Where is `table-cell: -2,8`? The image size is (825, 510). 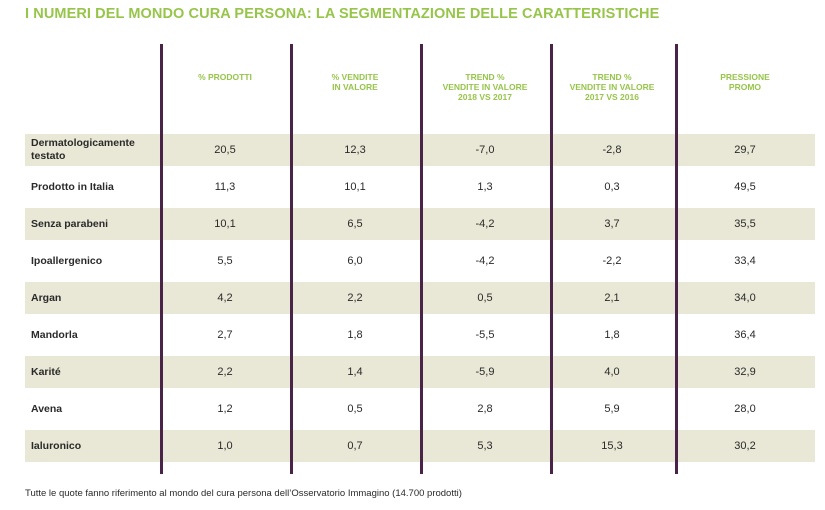 table-cell: -2,8 is located at coordinates (612, 150).